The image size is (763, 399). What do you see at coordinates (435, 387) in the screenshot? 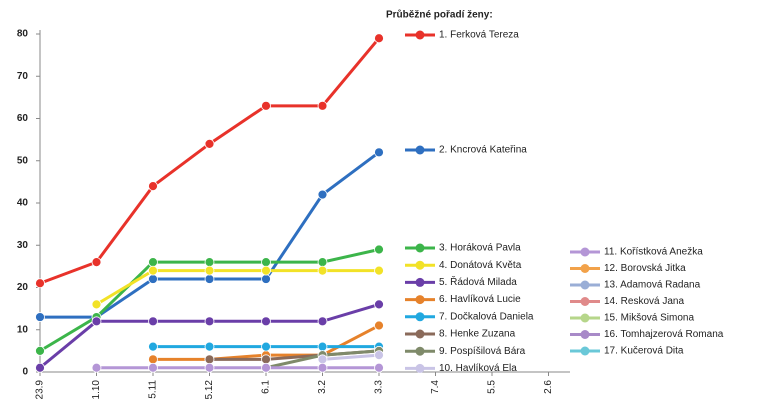
I see `x-tick-label: 7.4` at bounding box center [435, 387].